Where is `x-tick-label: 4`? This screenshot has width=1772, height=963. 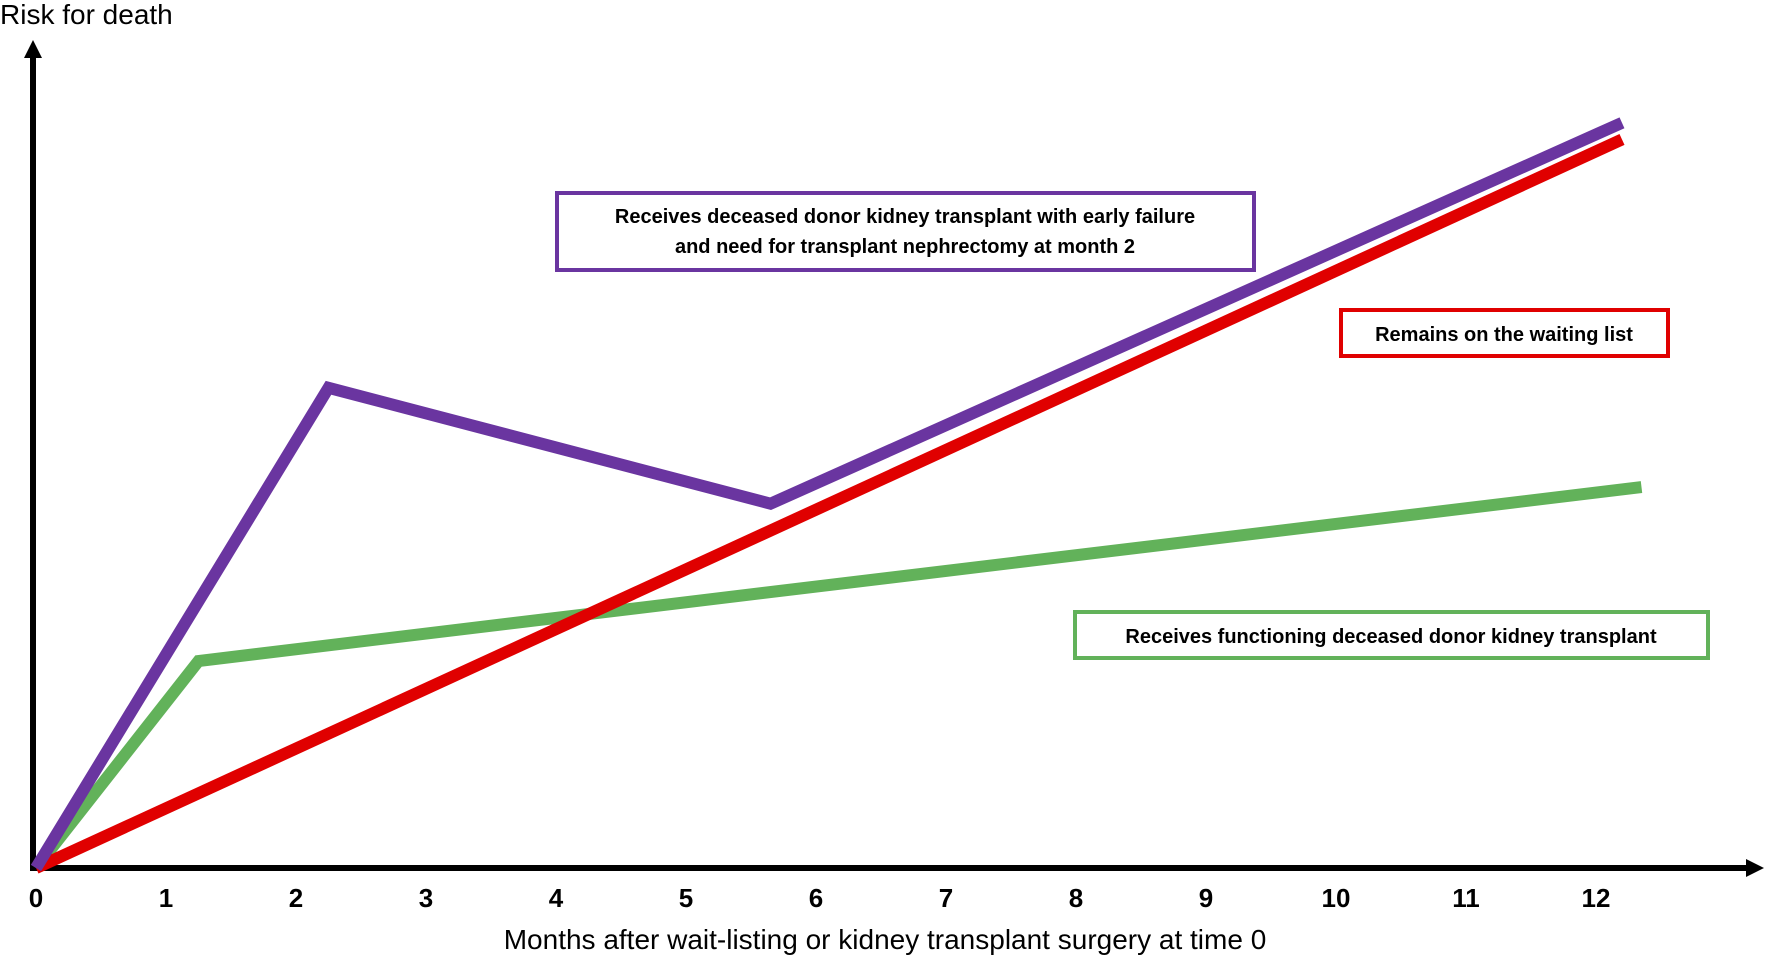 x-tick-label: 4 is located at coordinates (556, 898).